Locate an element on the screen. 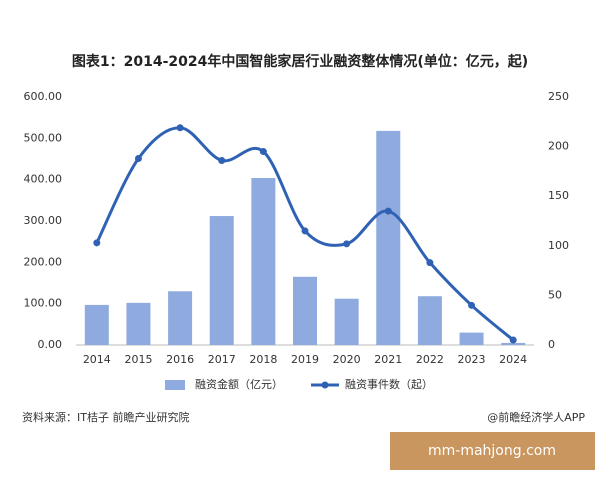 The width and height of the screenshot is (600, 484). x-tick-label: 2014 is located at coordinates (97, 359).